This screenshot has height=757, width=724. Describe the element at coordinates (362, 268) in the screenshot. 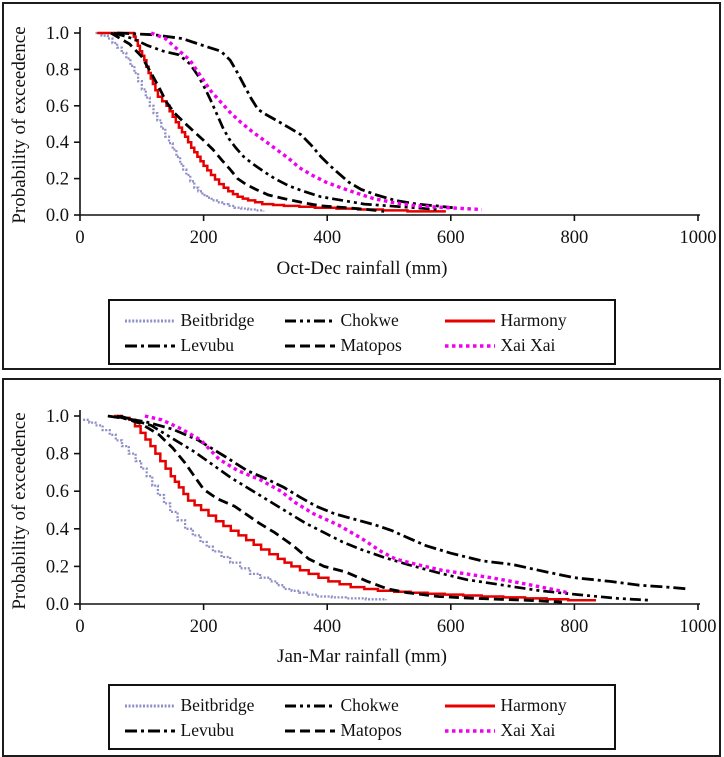

I see `x-axis-title: Oct-Dec rainfall (mm)` at that location.